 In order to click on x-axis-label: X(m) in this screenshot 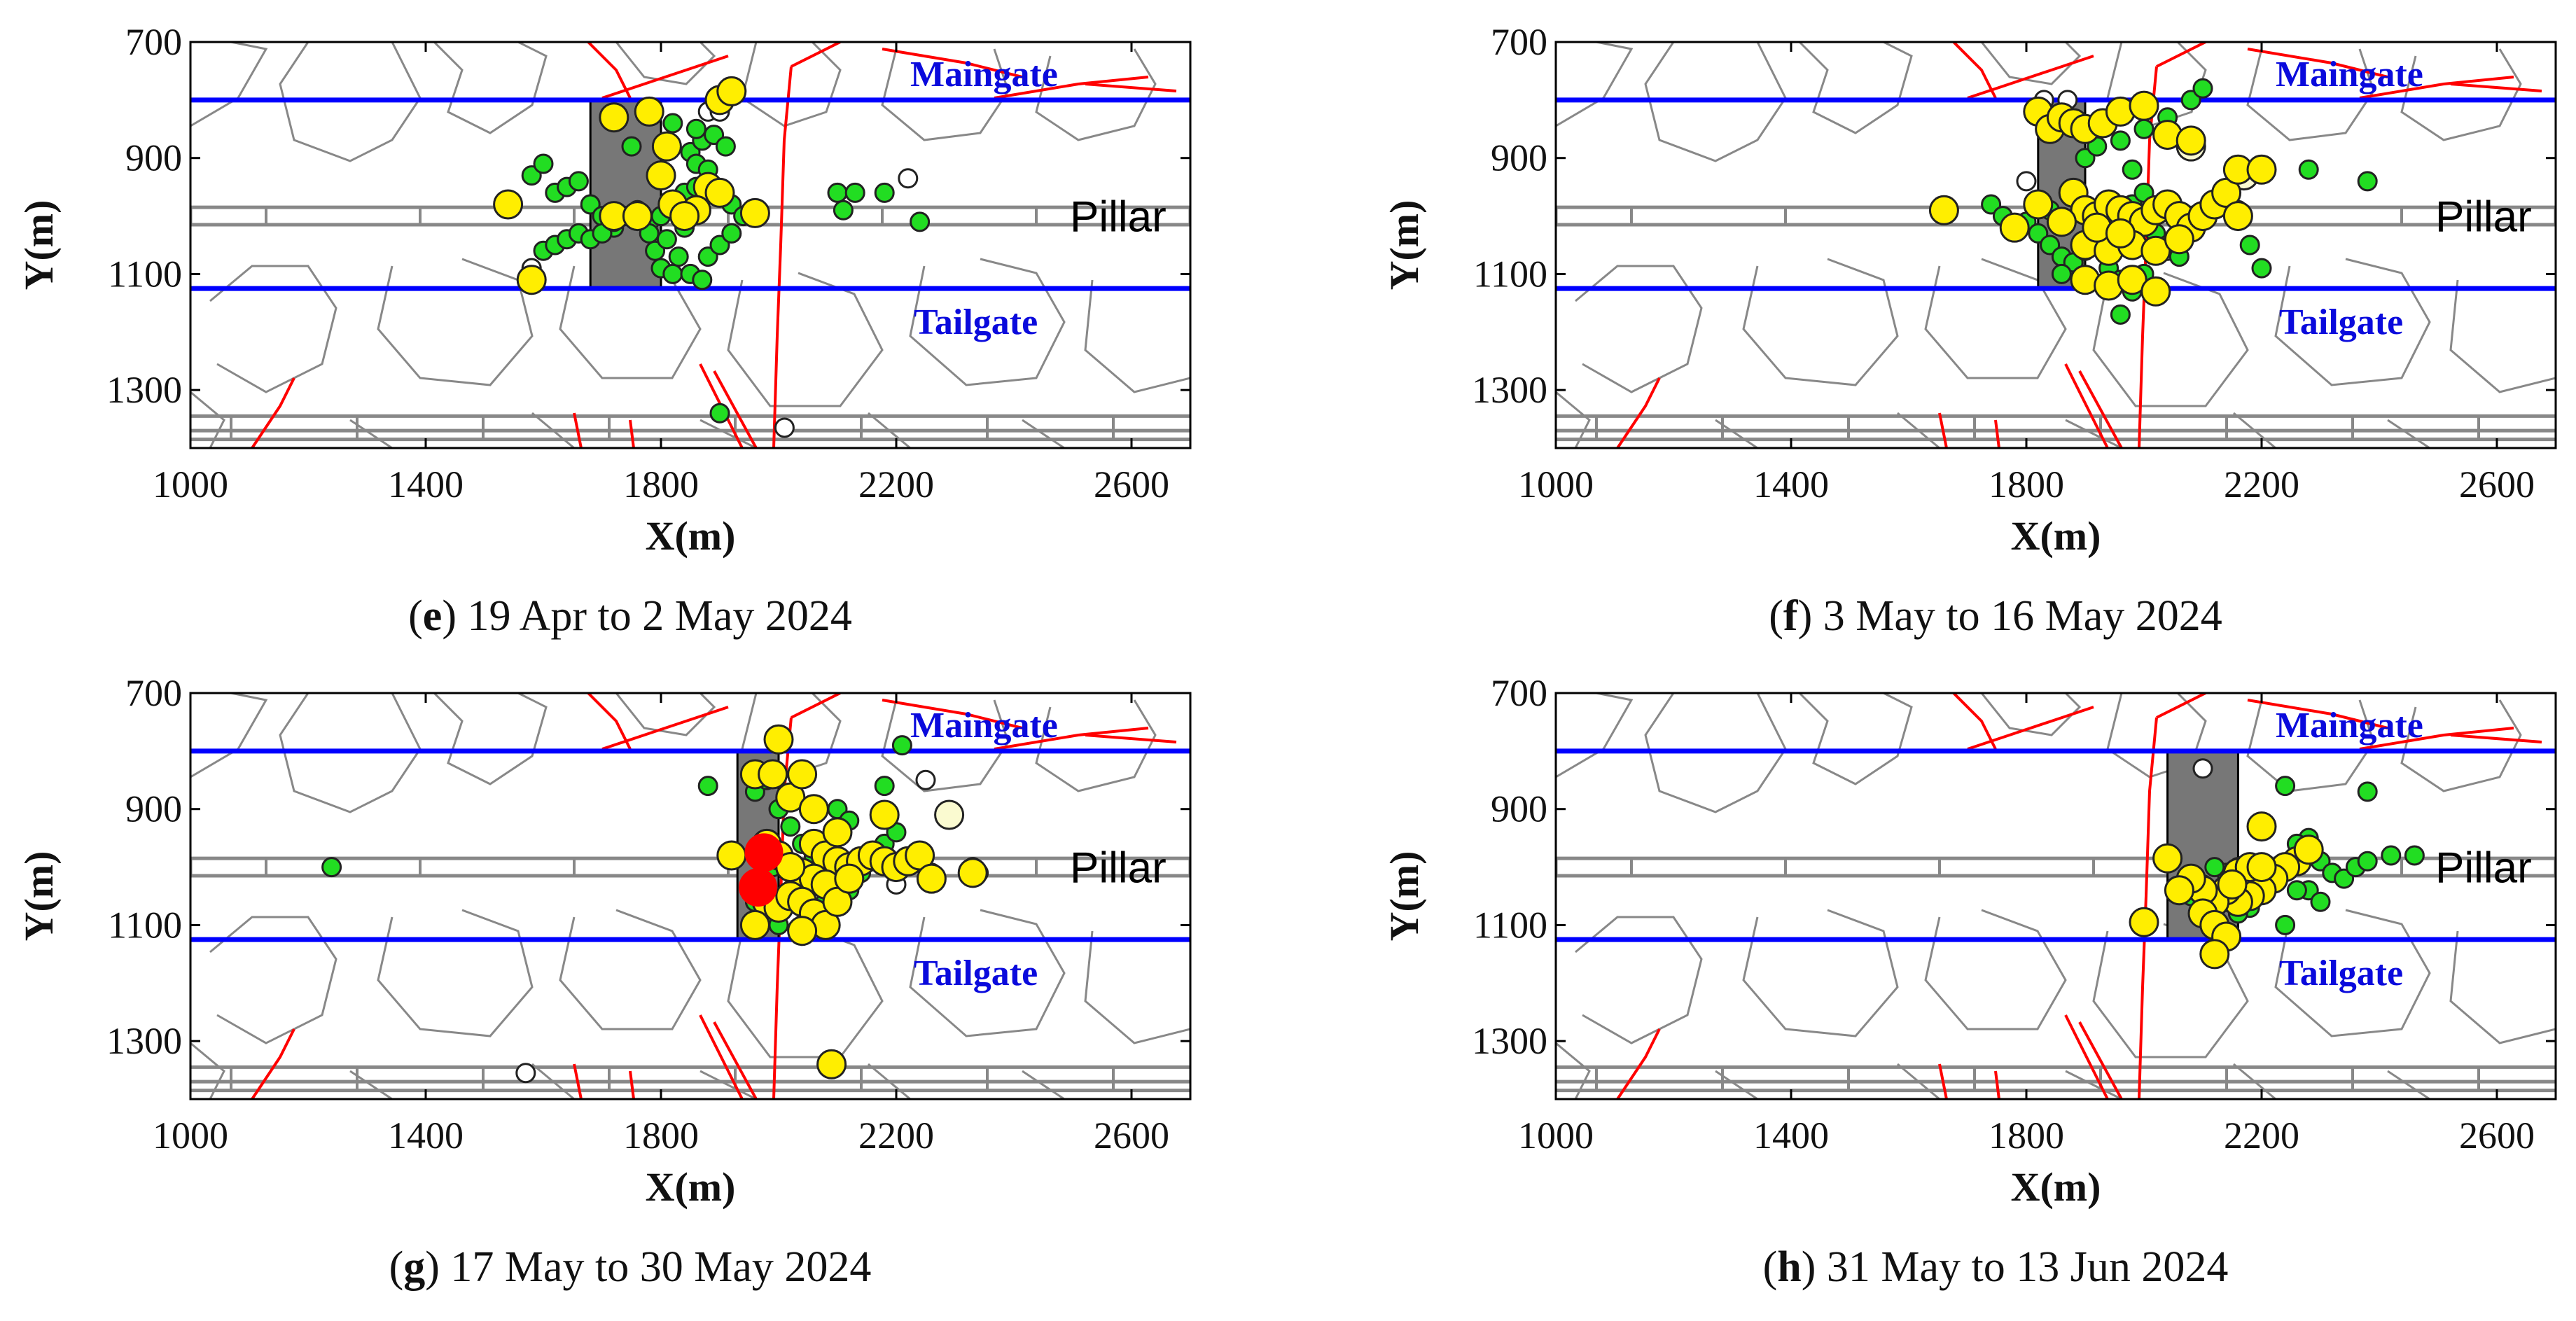, I will do `click(2056, 536)`.